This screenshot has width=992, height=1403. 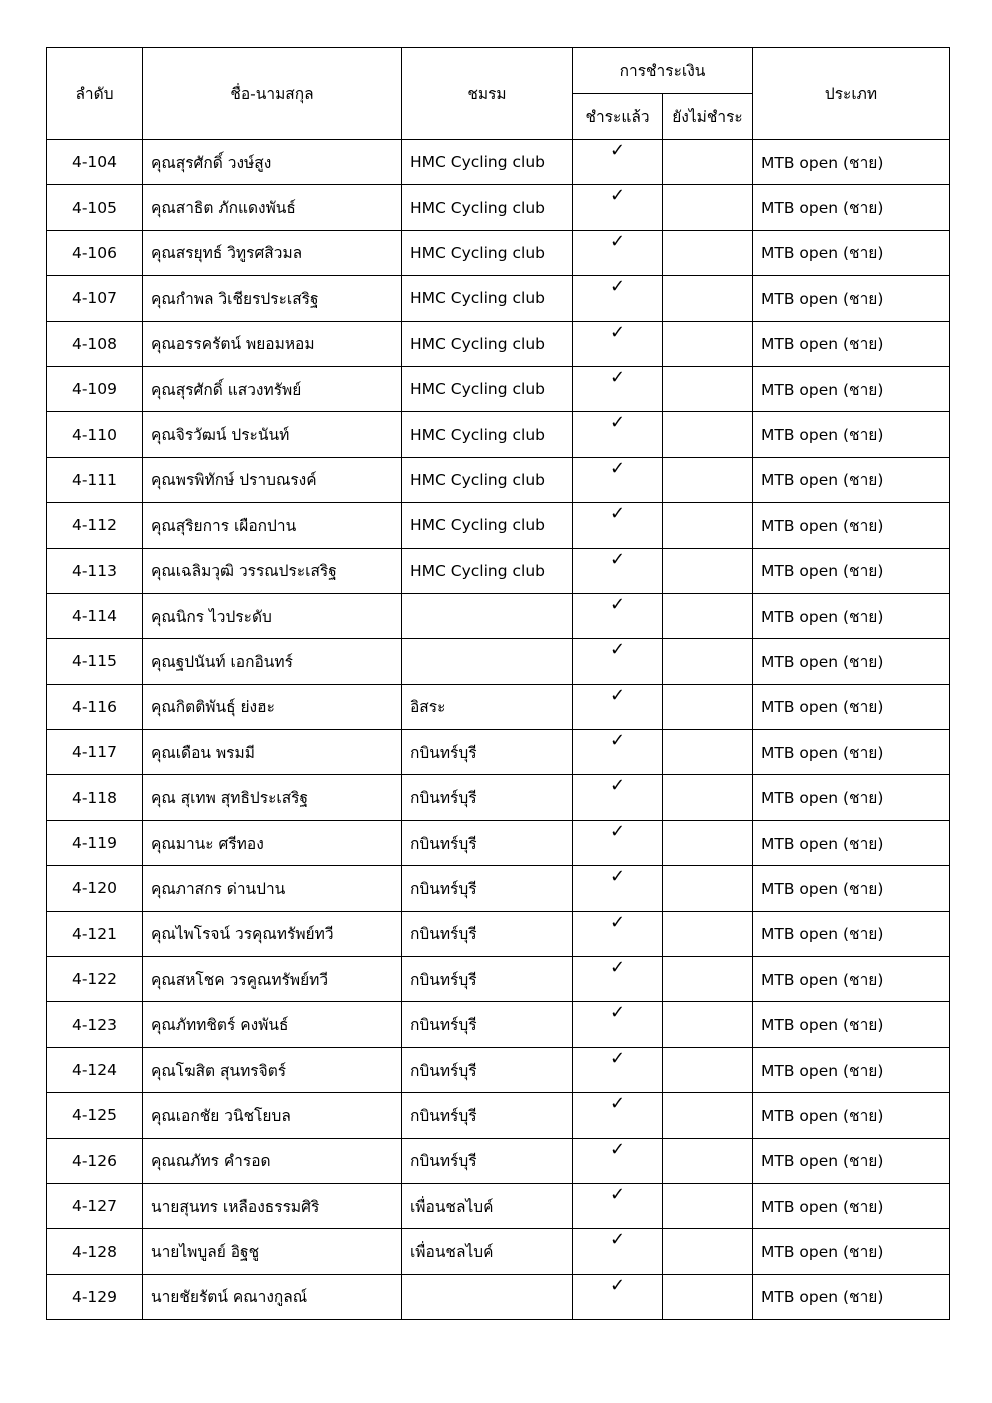 What do you see at coordinates (272, 162) in the screenshot?
I see `participant-name: คุณสุรศักดิ์ วงษ์สูง` at bounding box center [272, 162].